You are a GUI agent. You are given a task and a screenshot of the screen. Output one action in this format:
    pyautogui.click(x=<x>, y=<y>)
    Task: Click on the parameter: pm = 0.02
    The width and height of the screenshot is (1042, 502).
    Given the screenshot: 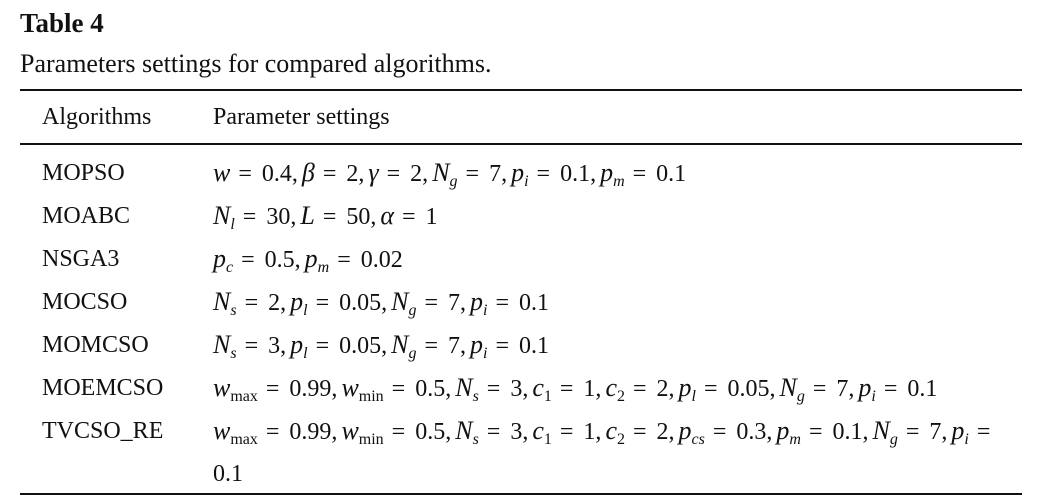 What is the action you would take?
    pyautogui.click(x=355, y=260)
    